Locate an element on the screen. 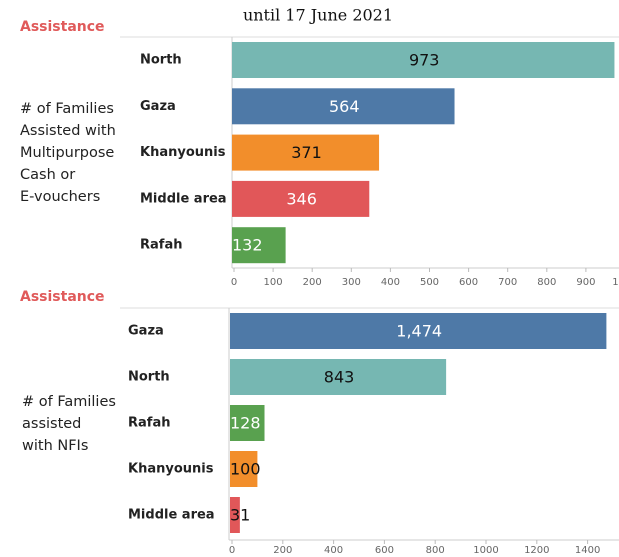 This screenshot has height=557, width=619. data-label: 100 is located at coordinates (245, 469).